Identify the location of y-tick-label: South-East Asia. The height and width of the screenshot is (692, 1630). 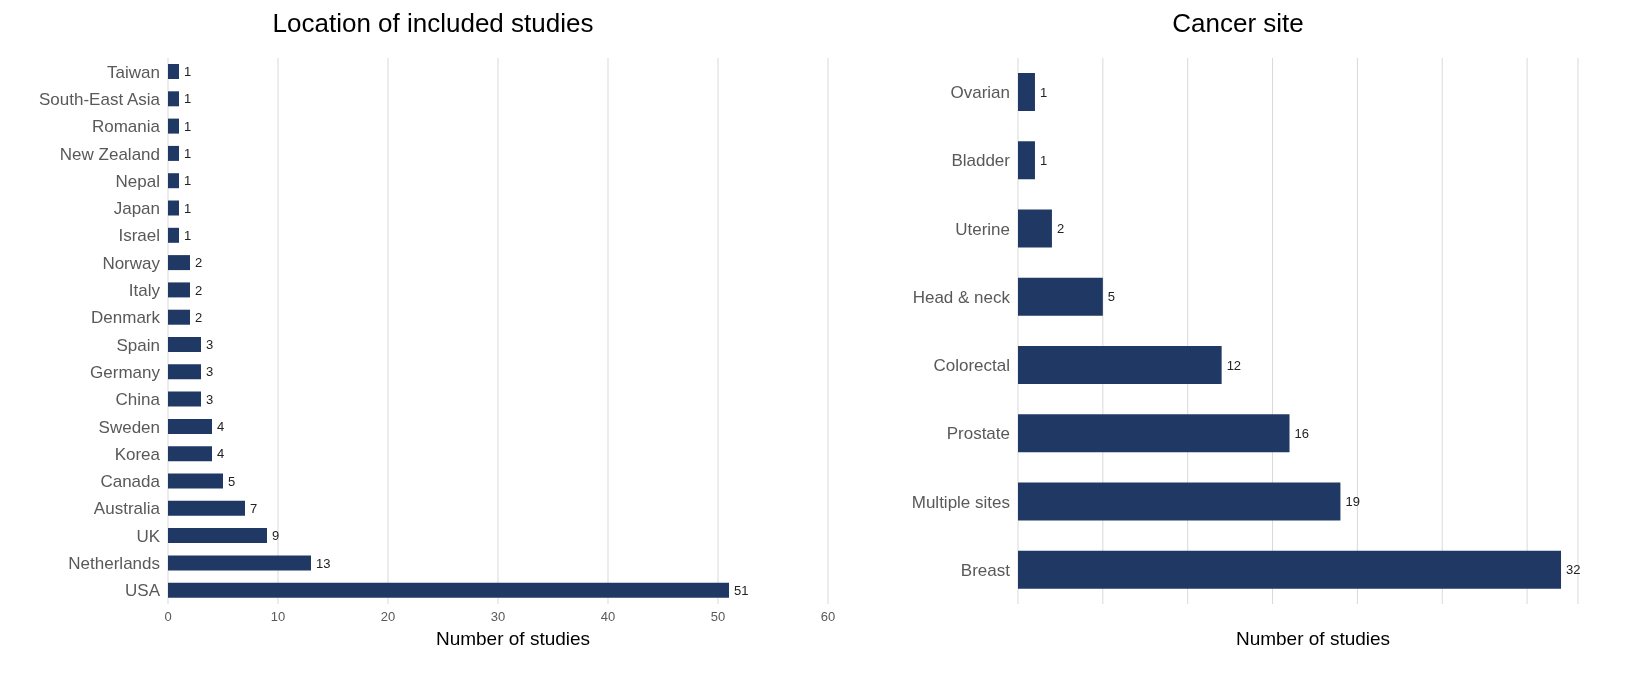
(100, 99).